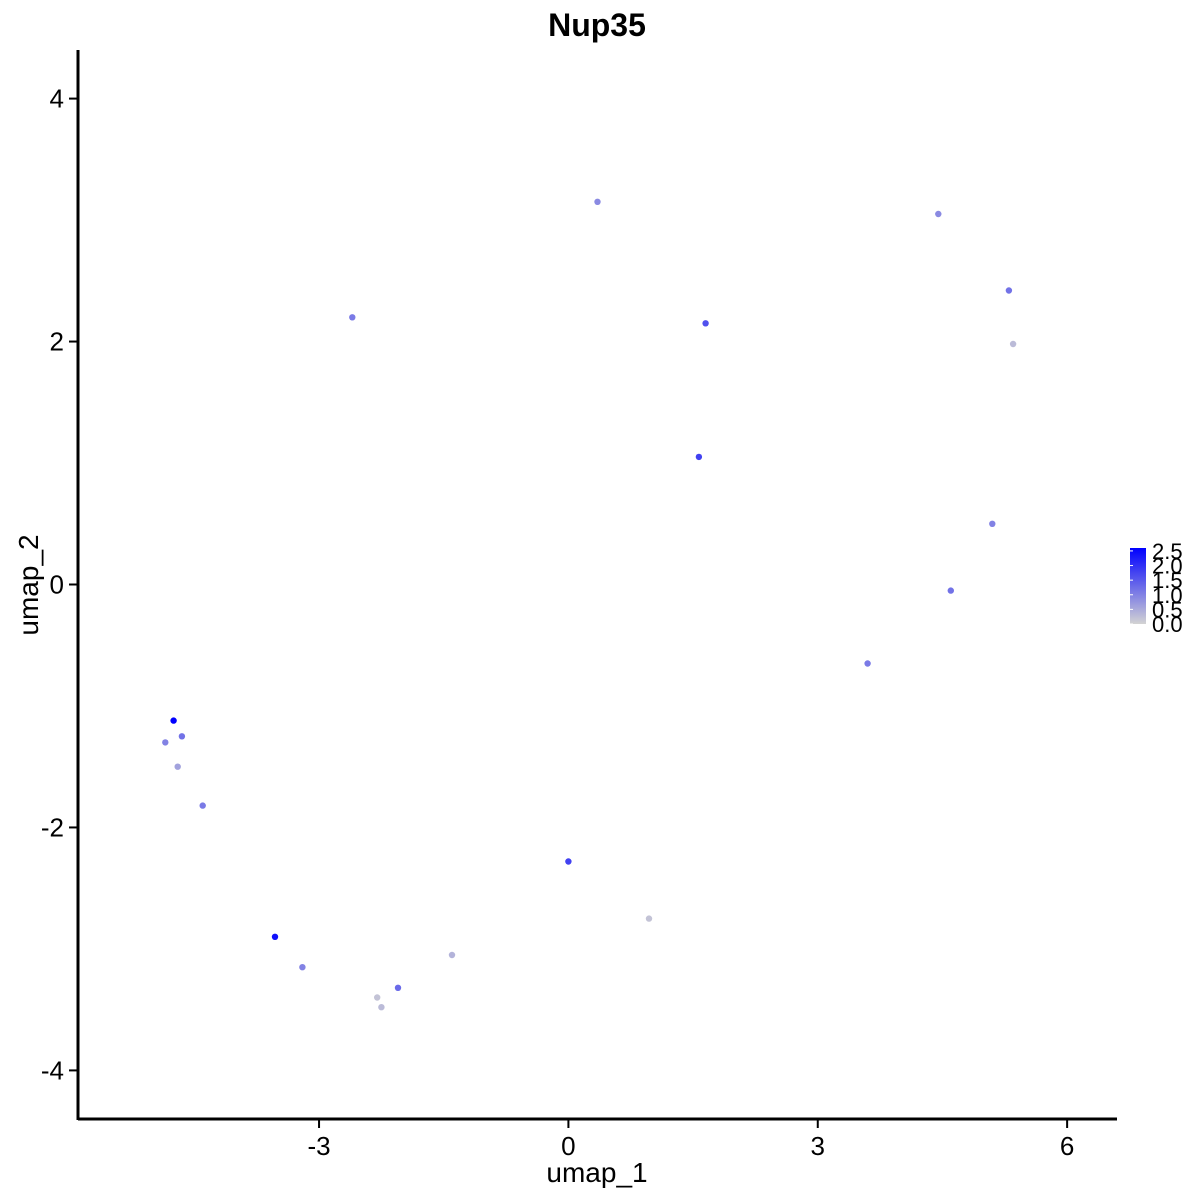 The height and width of the screenshot is (1200, 1200). I want to click on x-tick-label: -3, so click(318, 1146).